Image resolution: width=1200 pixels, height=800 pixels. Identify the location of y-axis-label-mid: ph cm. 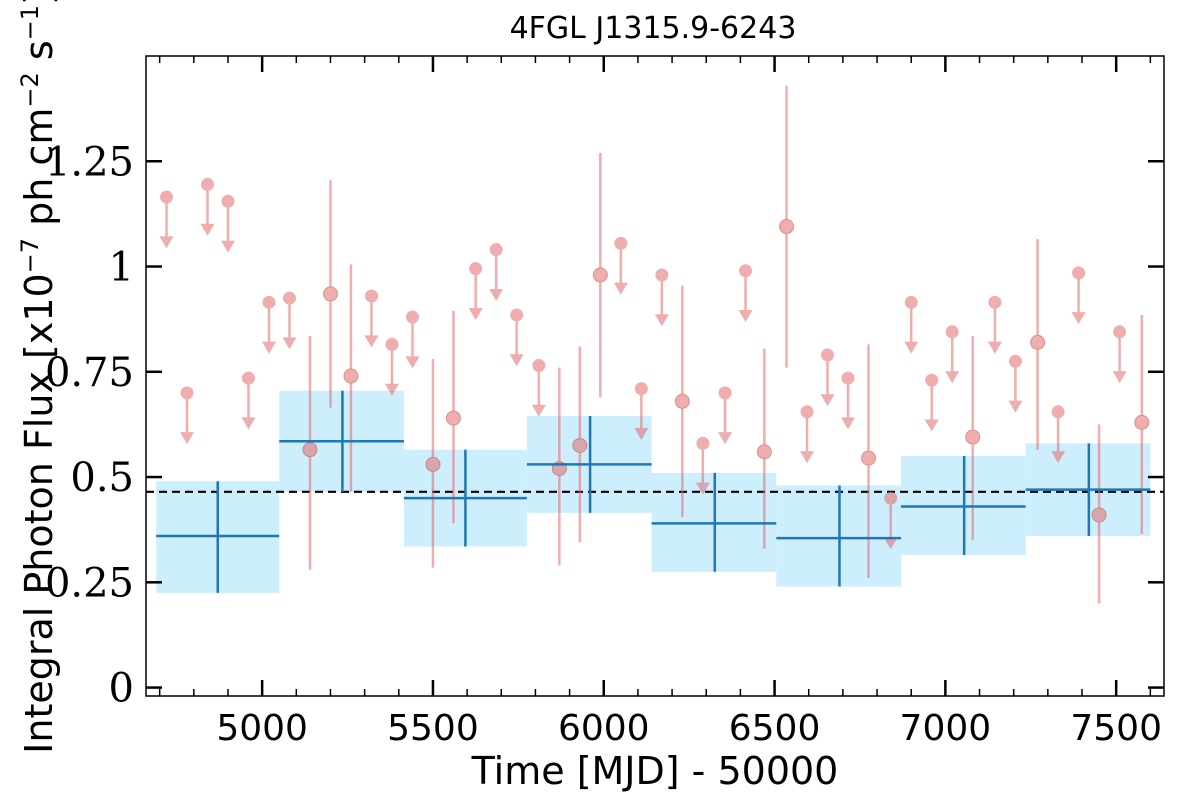
(39, 173).